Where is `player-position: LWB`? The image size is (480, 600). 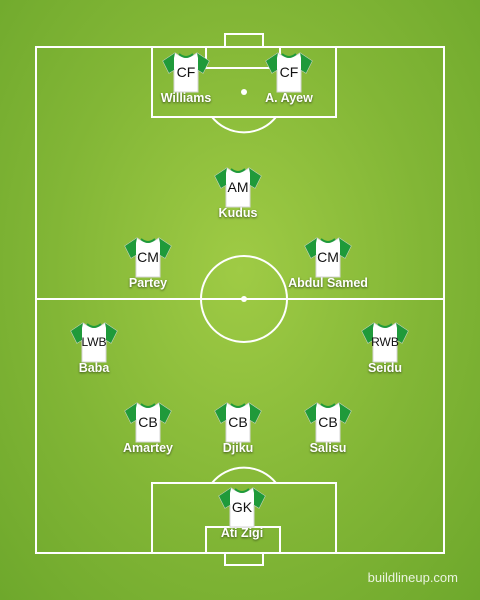
player-position: LWB is located at coordinates (94, 342).